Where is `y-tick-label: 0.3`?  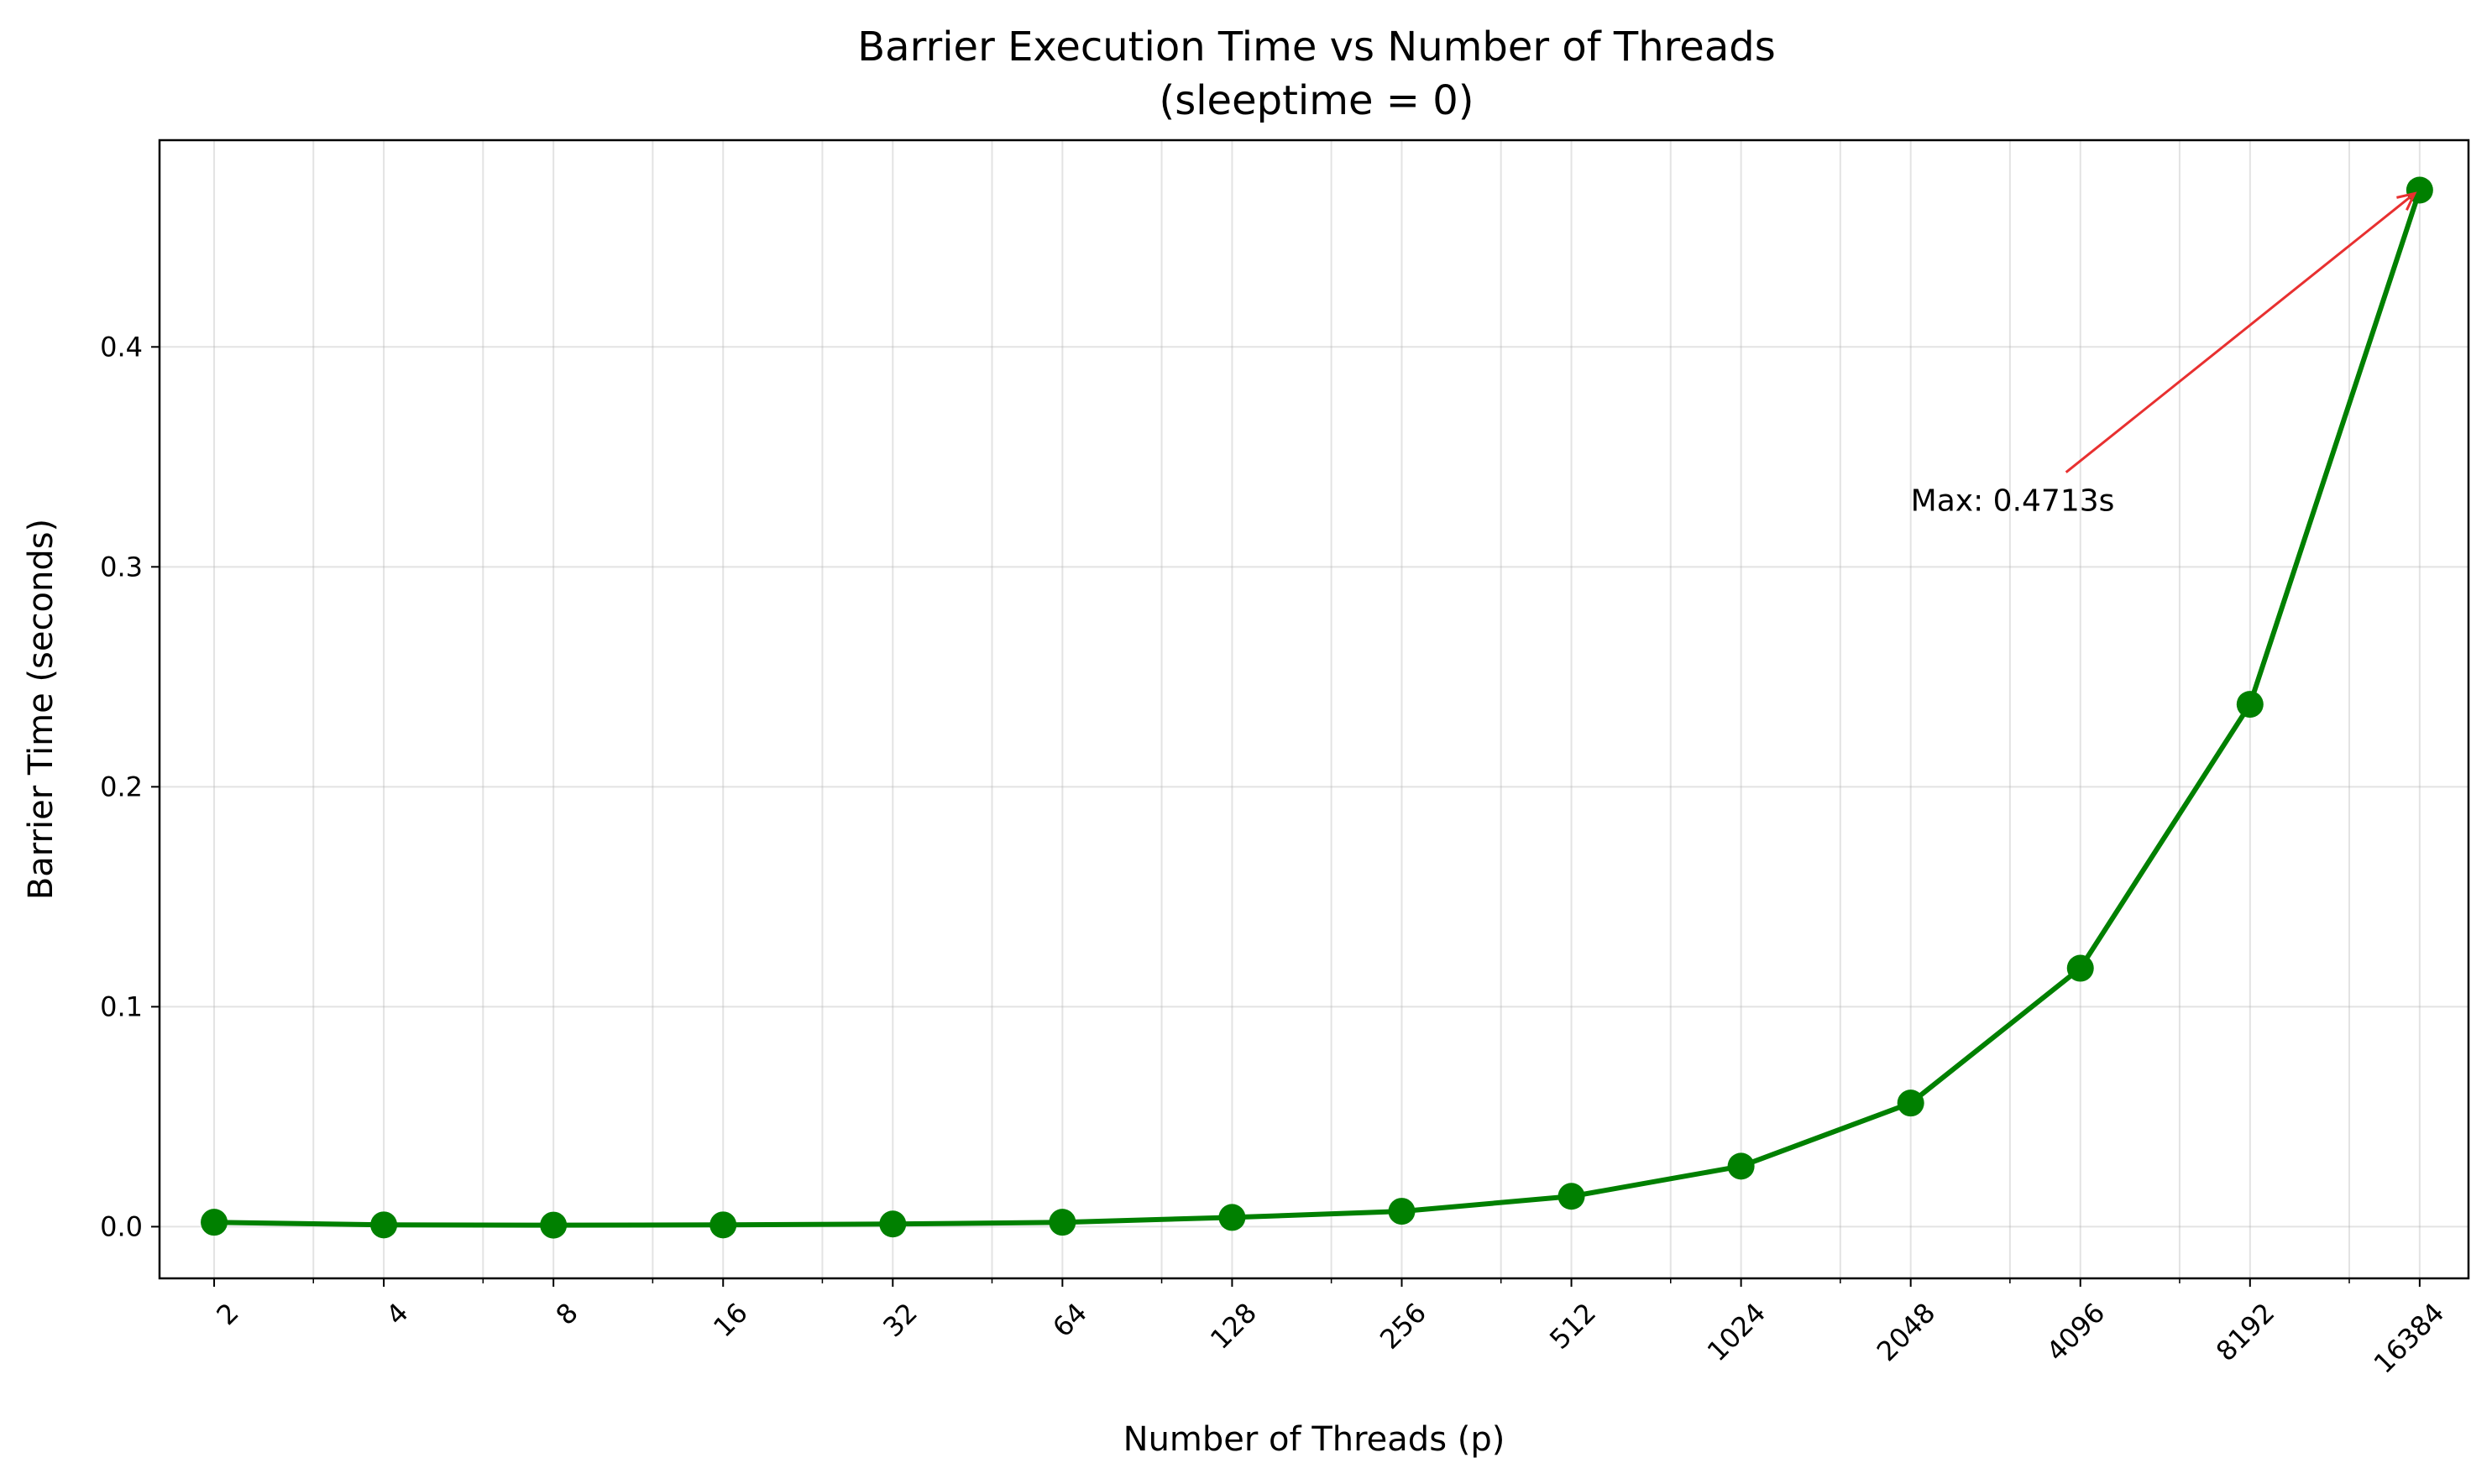
y-tick-label: 0.3 is located at coordinates (122, 567).